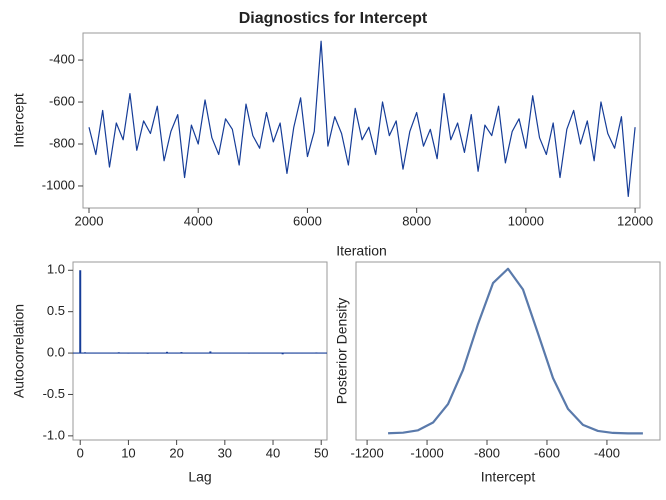 The width and height of the screenshot is (666, 500). I want to click on x-tick-label: -600, so click(547, 452).